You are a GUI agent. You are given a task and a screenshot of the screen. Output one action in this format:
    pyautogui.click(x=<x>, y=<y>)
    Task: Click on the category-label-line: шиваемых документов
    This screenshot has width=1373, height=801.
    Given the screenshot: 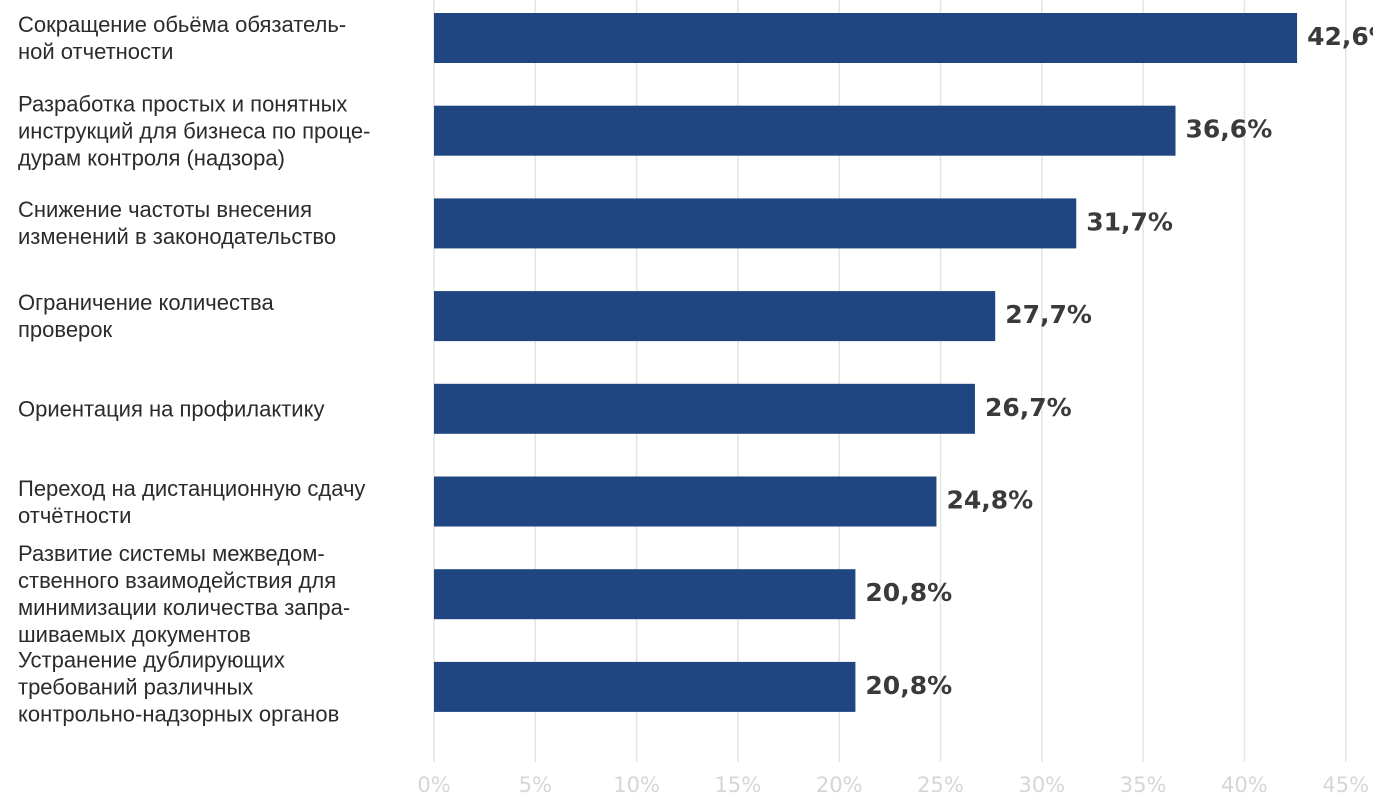 What is the action you would take?
    pyautogui.click(x=134, y=635)
    